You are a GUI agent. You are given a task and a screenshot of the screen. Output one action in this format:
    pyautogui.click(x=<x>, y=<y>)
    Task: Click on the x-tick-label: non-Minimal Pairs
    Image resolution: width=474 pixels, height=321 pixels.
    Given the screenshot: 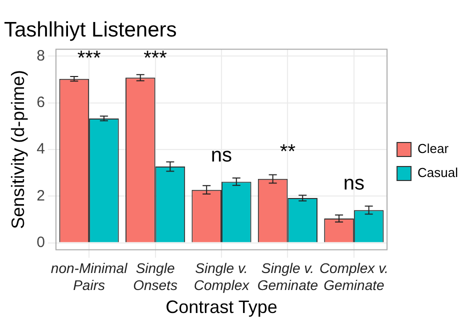 What is the action you would take?
    pyautogui.click(x=89, y=276)
    